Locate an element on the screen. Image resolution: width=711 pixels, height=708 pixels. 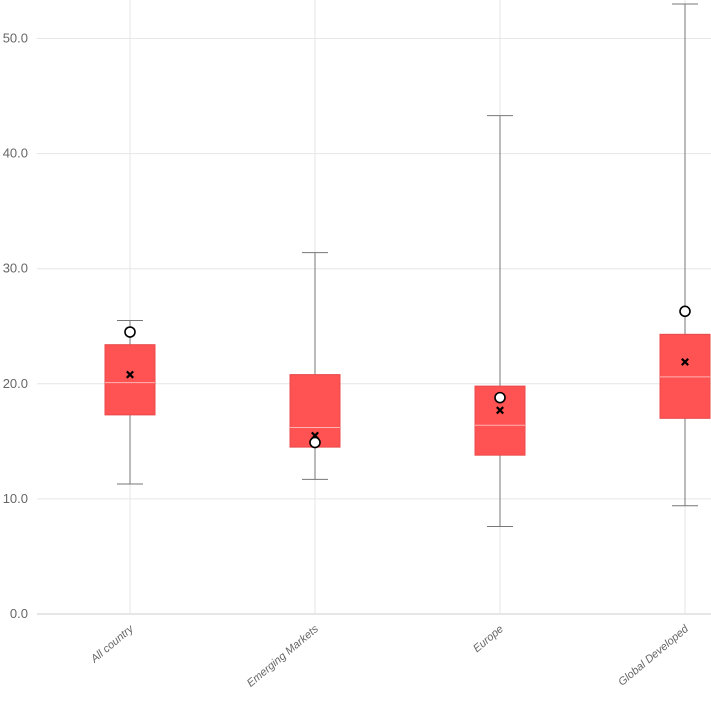
box-all-country is located at coordinates (130, 402).